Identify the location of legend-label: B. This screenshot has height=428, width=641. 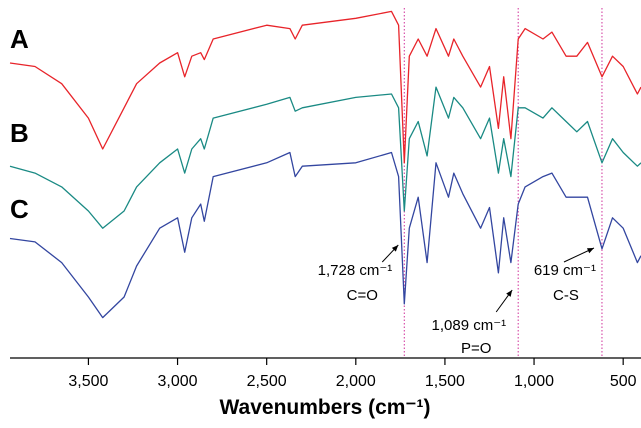
(19, 133).